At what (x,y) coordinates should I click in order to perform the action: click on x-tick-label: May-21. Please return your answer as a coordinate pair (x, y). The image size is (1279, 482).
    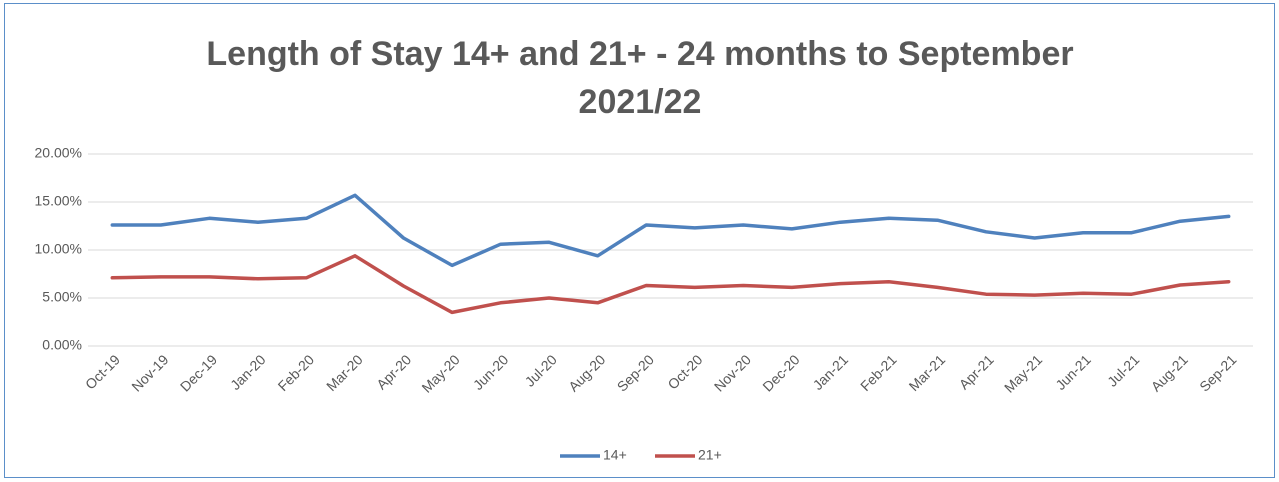
    Looking at the image, I should click on (1023, 373).